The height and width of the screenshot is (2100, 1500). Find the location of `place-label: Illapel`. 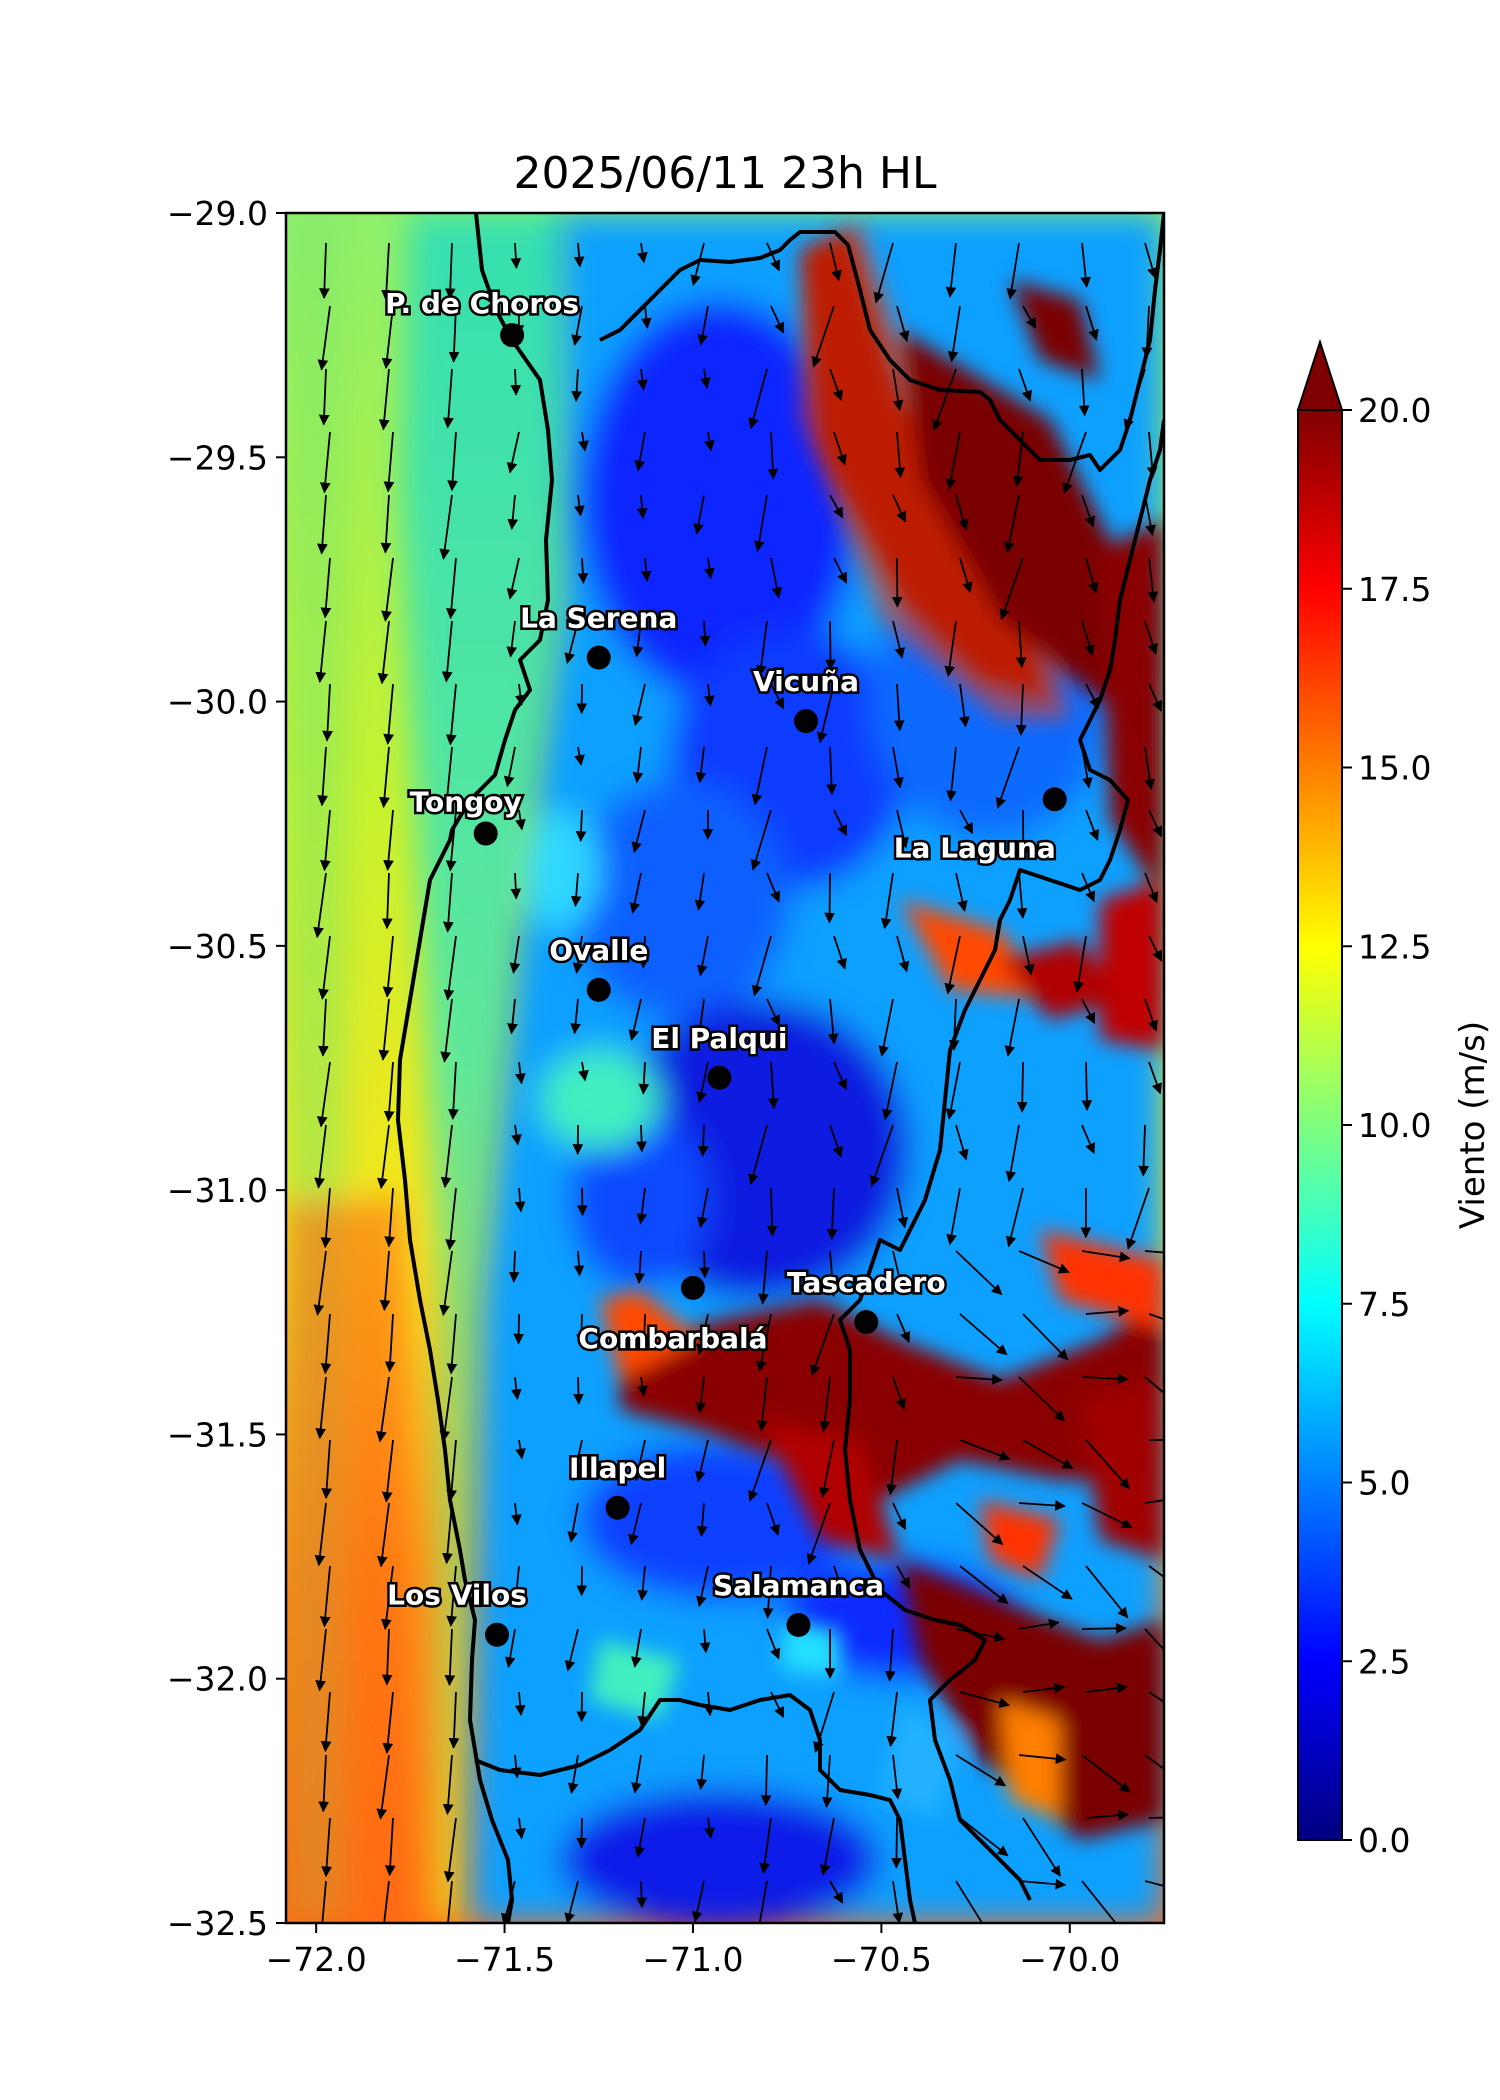

place-label: Illapel is located at coordinates (617, 1468).